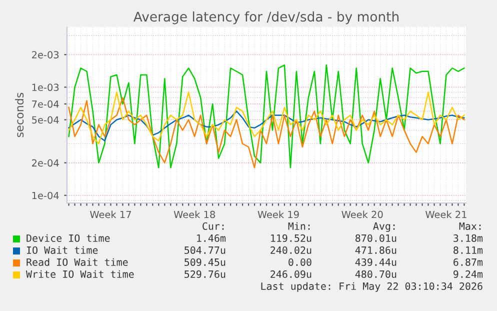 This screenshot has height=311, width=497. What do you see at coordinates (468, 238) in the screenshot?
I see `text: 3.18m` at bounding box center [468, 238].